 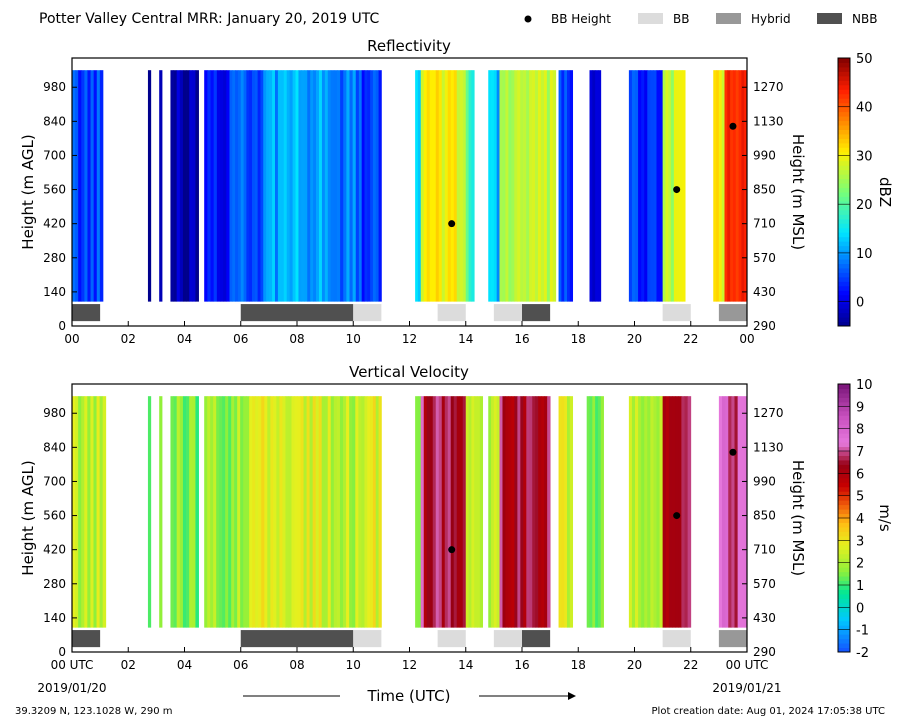 What do you see at coordinates (885, 518) in the screenshot?
I see `colorbar-label: m/s` at bounding box center [885, 518].